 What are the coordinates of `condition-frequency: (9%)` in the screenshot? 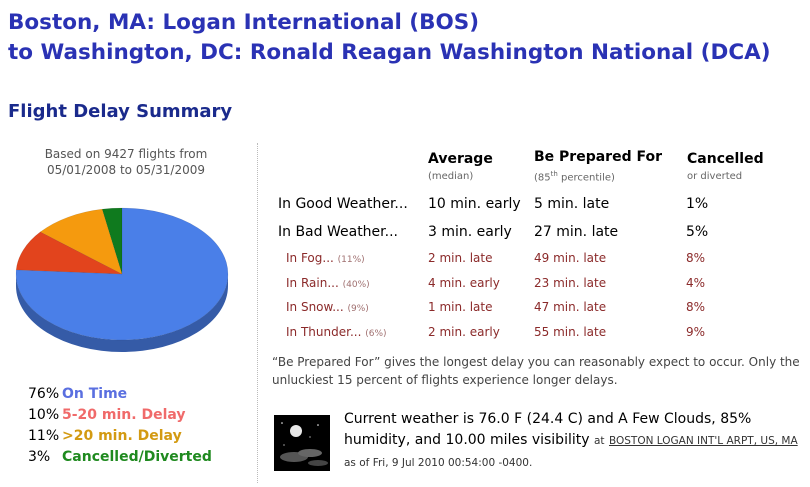 It's located at (358, 309).